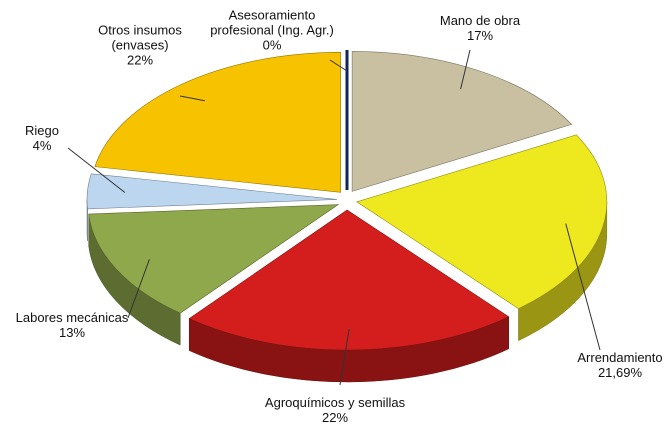 This screenshot has width=667, height=435. What do you see at coordinates (66, 138) in the screenshot?
I see `slice-label: Riego 4%` at bounding box center [66, 138].